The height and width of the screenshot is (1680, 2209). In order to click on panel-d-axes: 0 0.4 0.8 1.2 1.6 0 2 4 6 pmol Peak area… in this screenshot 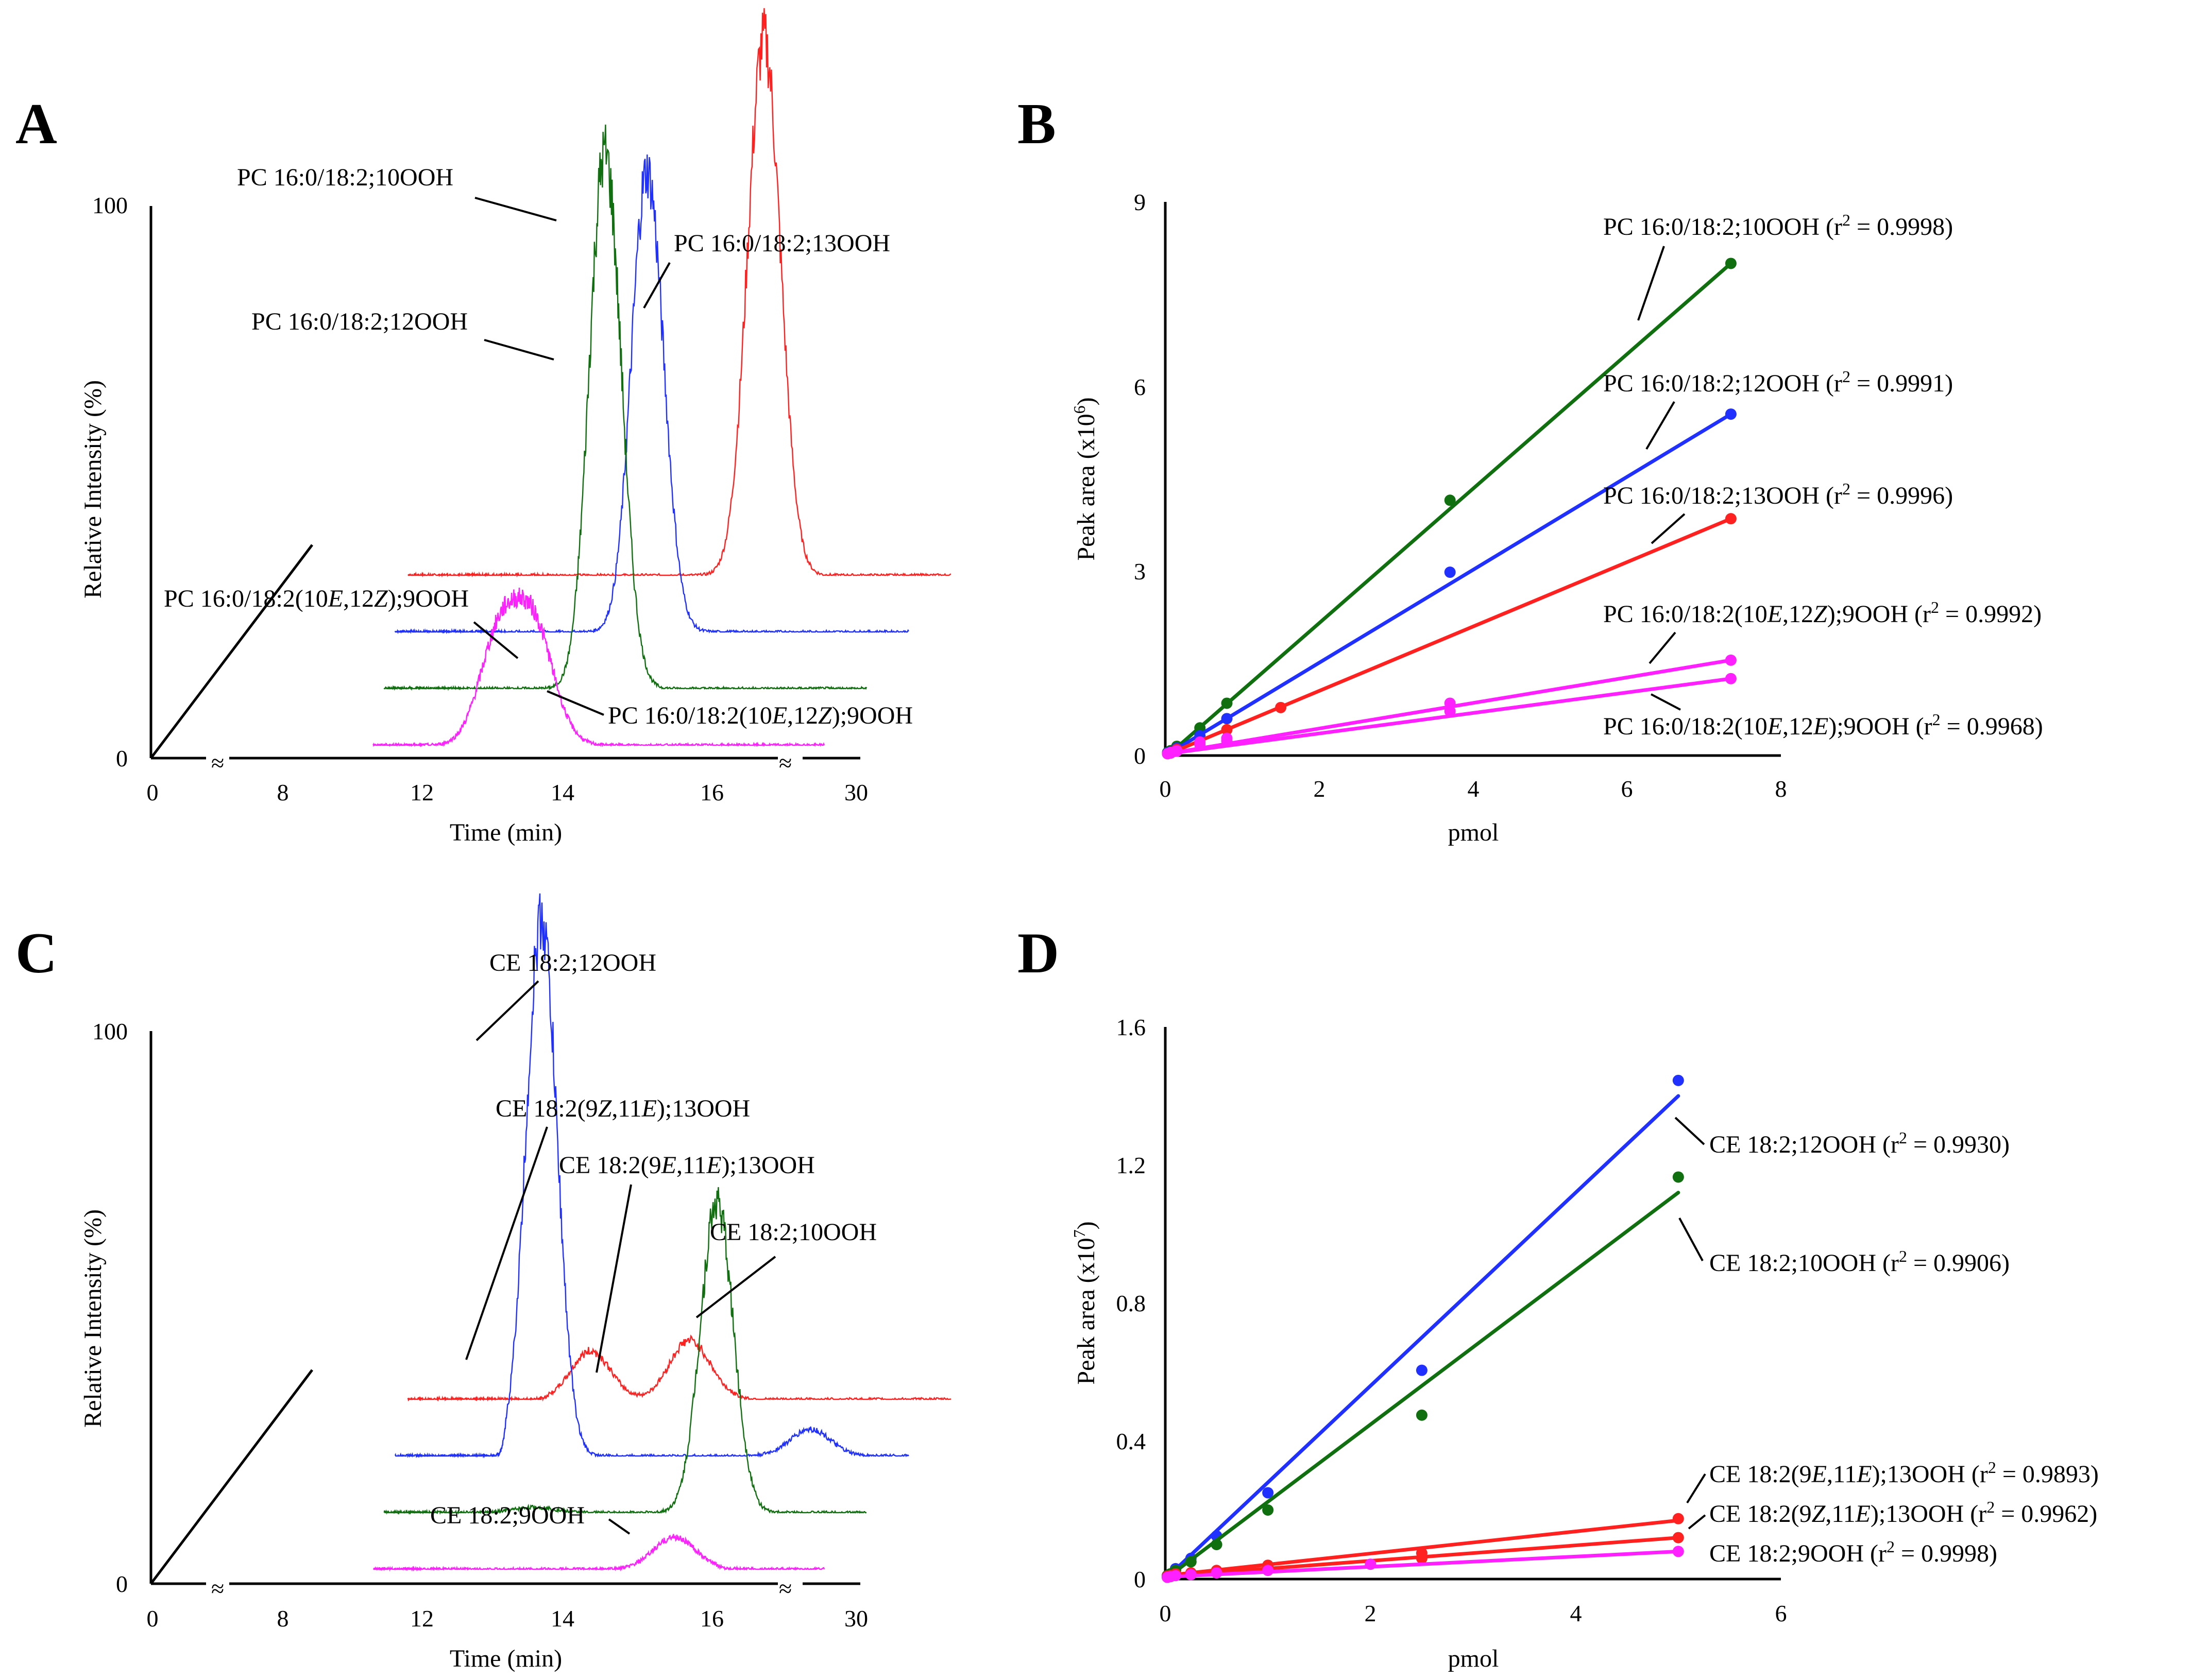, I will do `click(1428, 1343)`.